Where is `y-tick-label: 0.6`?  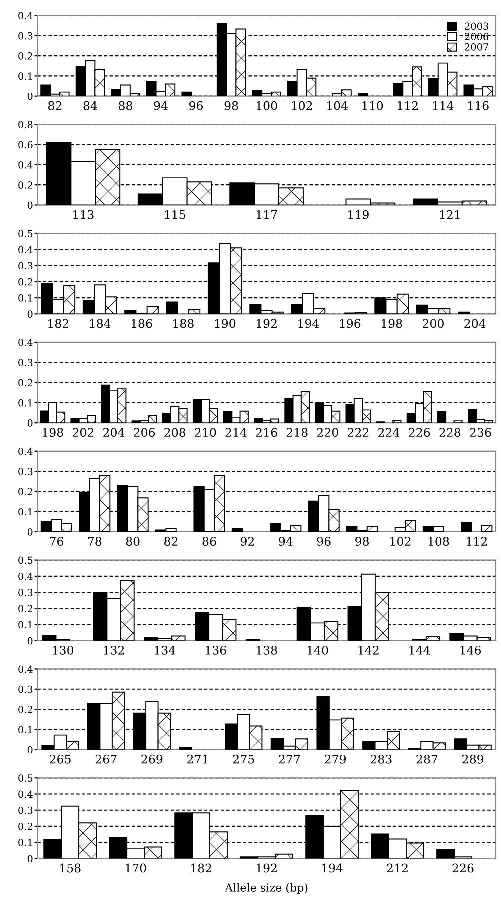
y-tick-label: 0.6 is located at coordinates (25, 145).